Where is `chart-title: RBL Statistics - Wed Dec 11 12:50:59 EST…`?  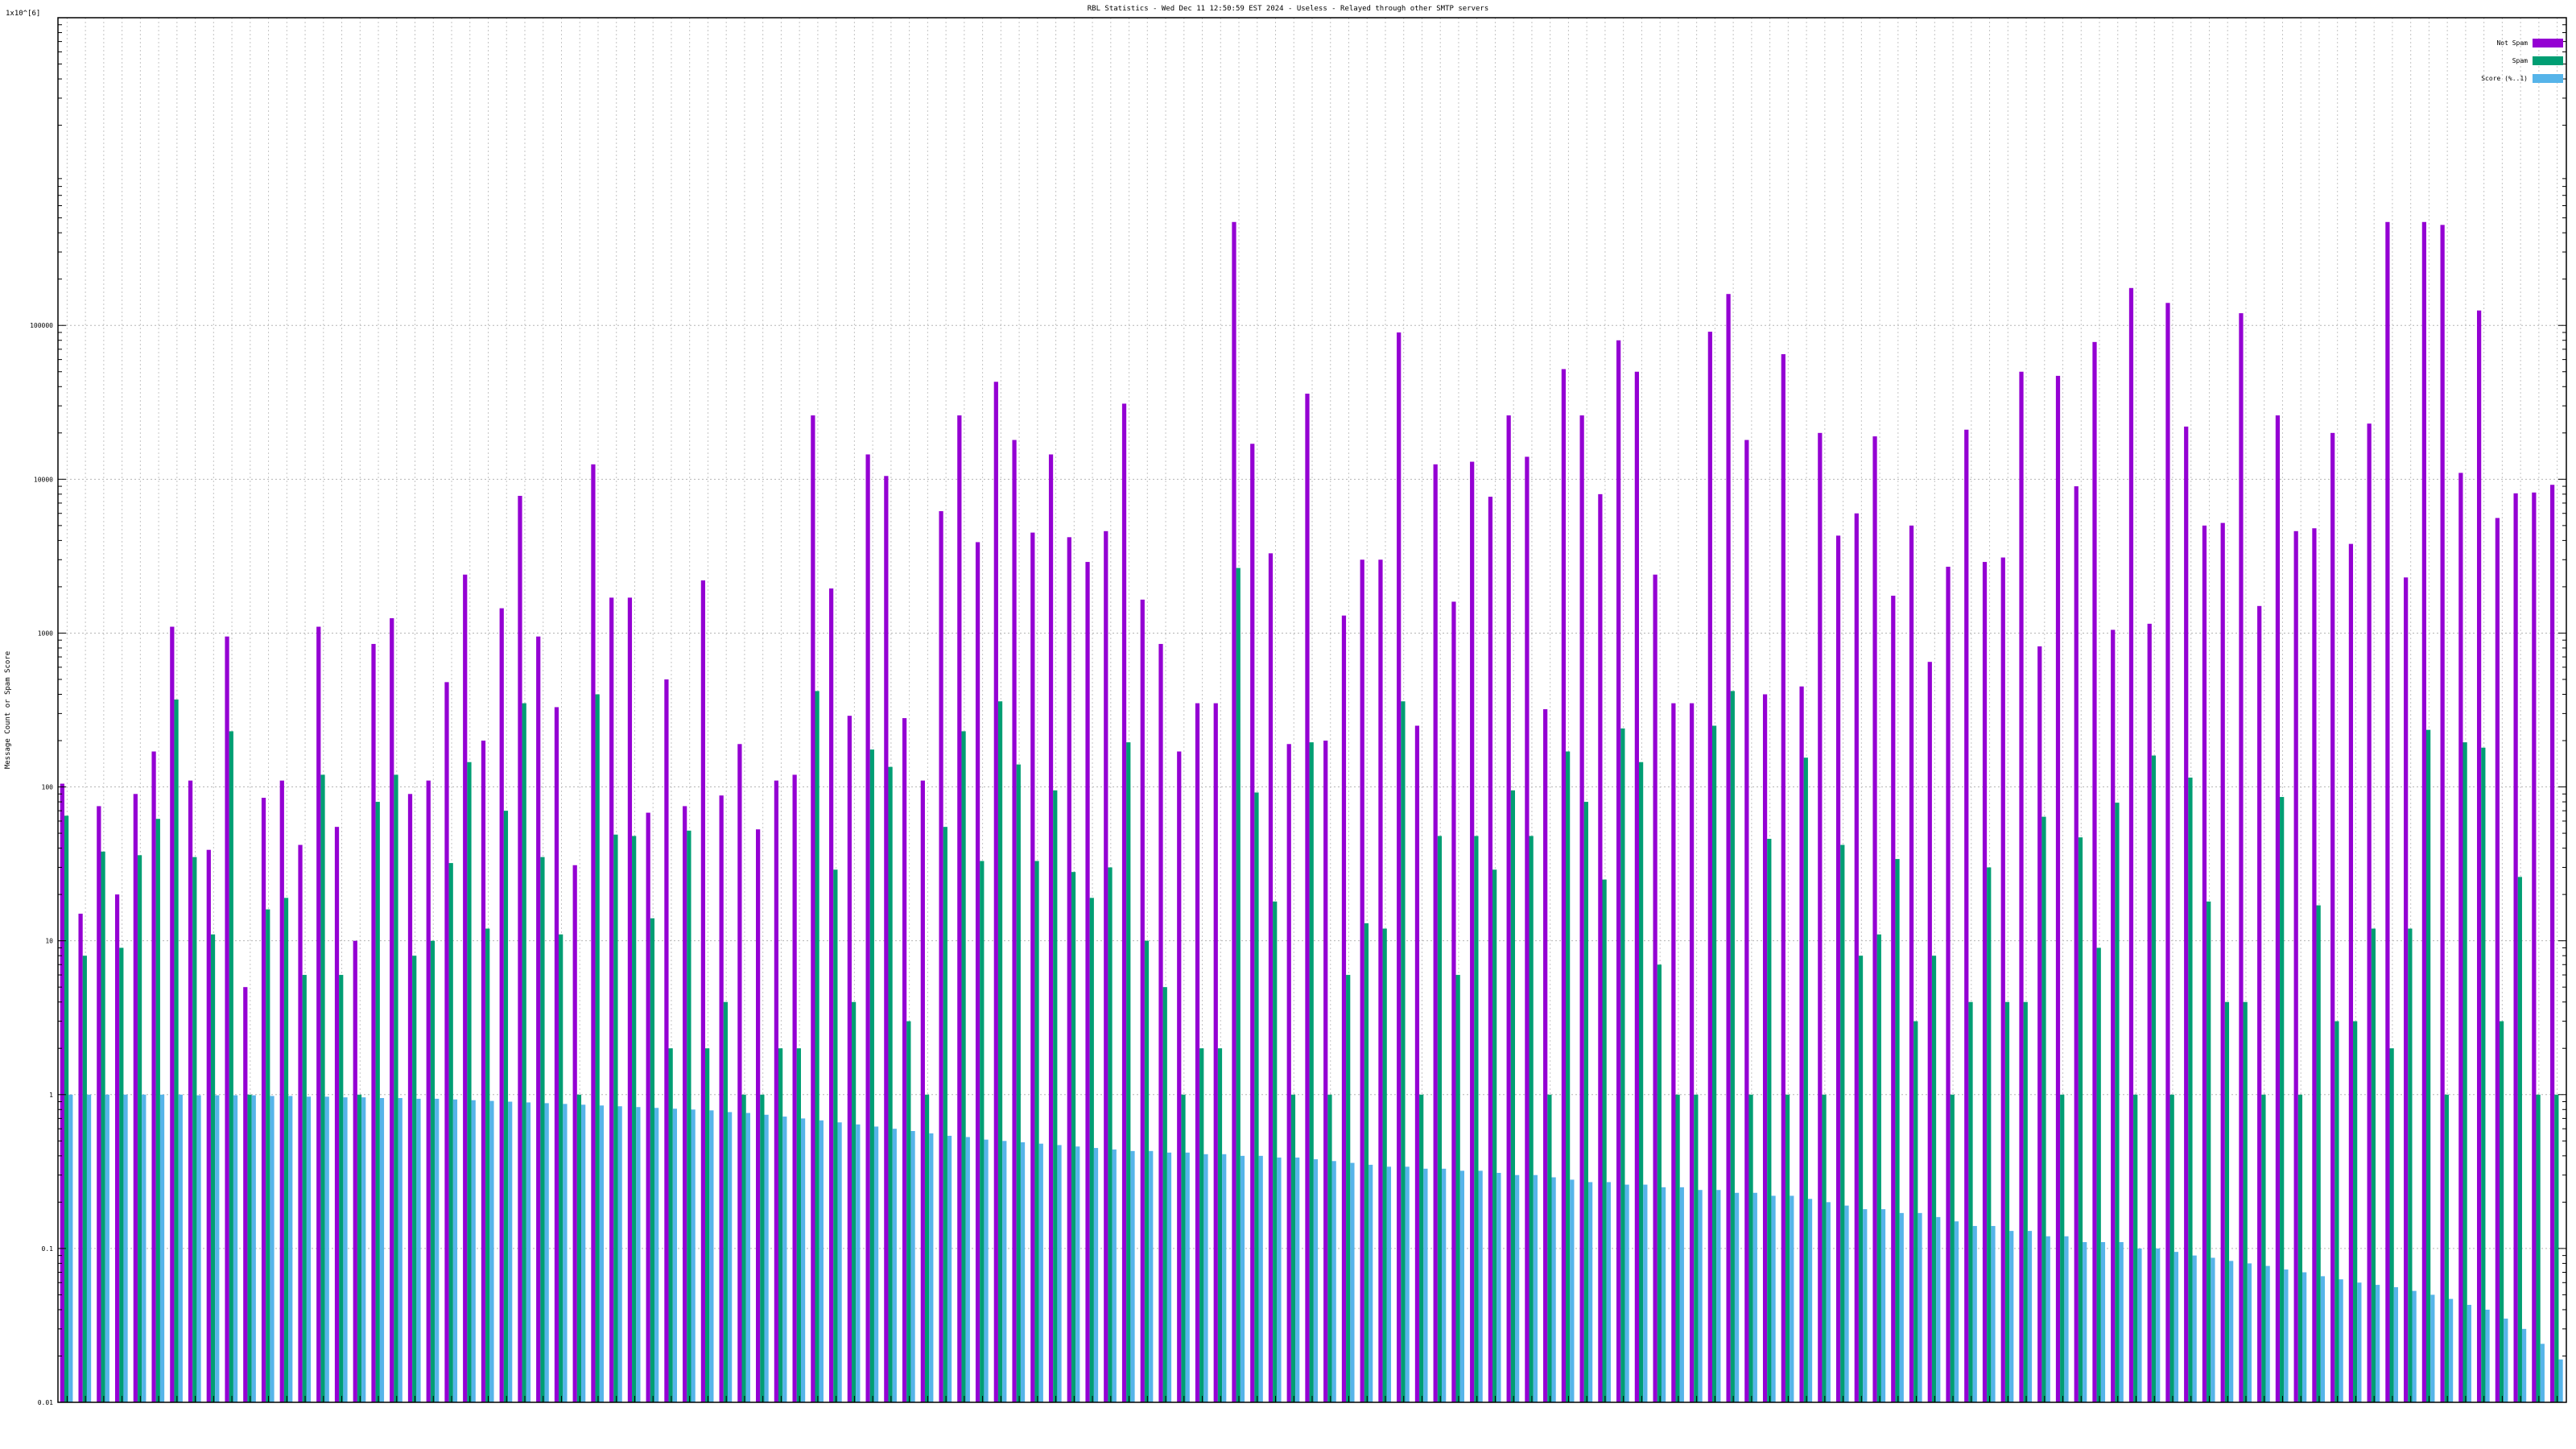 chart-title: RBL Statistics - Wed Dec 11 12:50:59 EST… is located at coordinates (1288, 9).